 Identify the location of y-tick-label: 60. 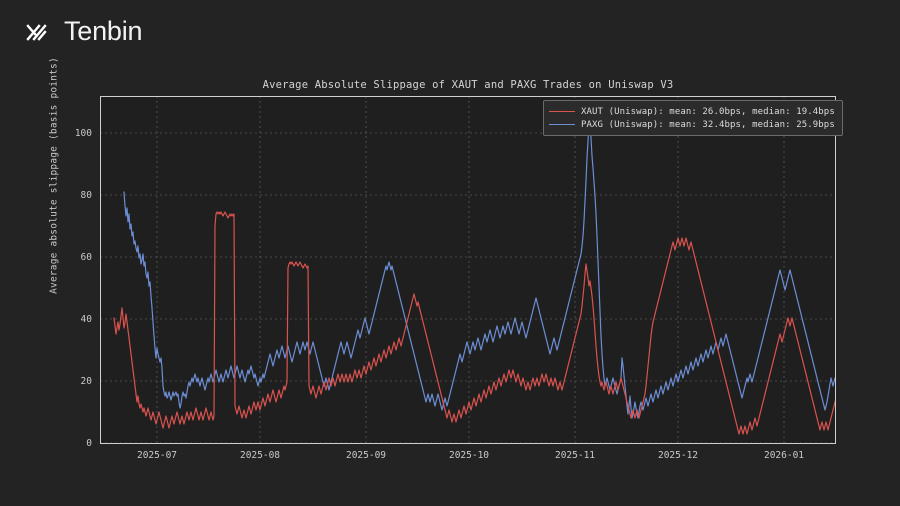
(86, 257).